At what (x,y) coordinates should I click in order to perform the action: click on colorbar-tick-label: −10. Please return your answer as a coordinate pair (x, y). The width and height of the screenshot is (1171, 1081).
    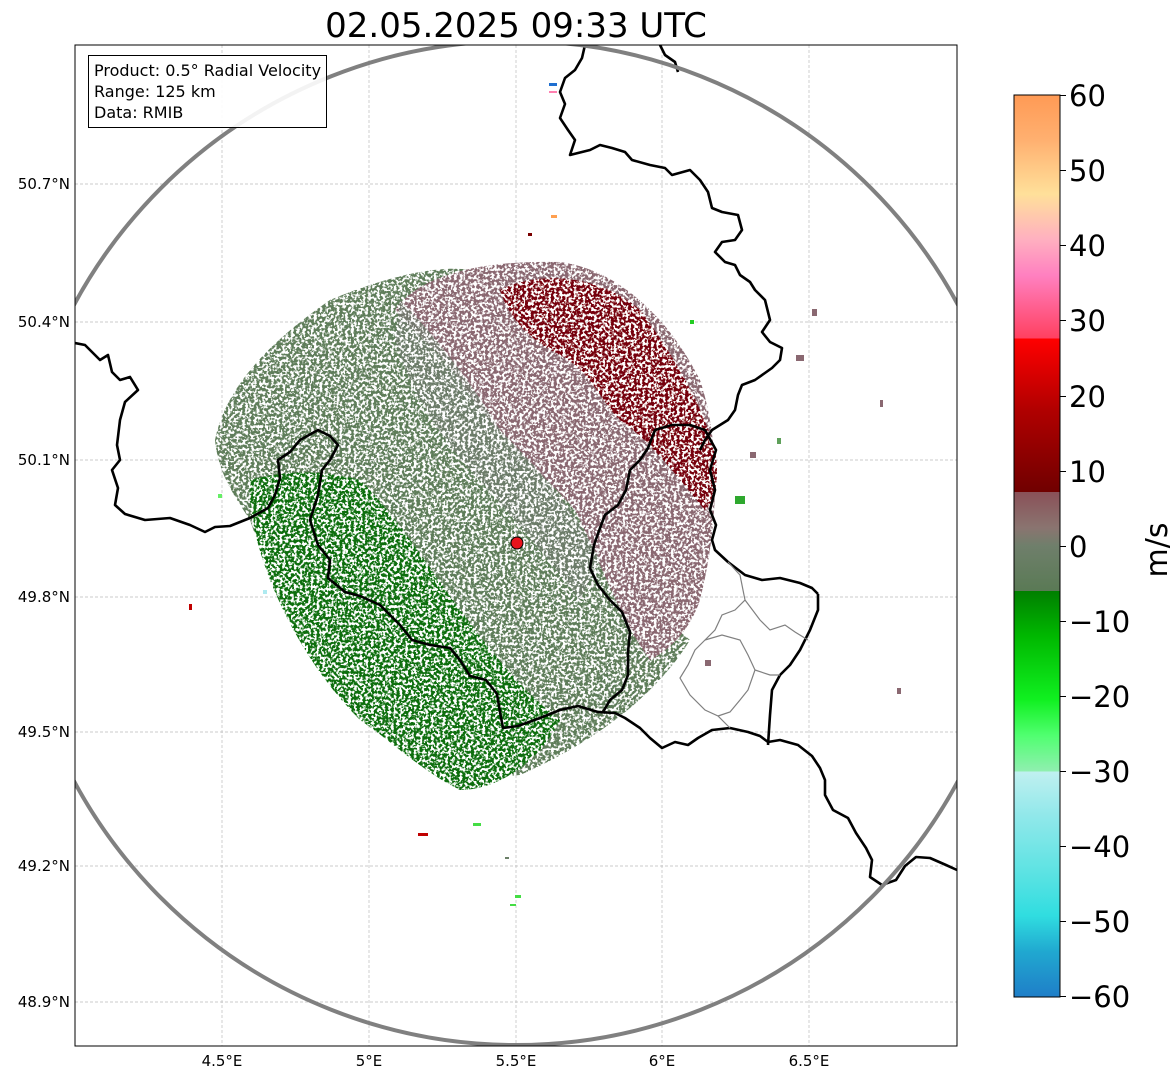
    Looking at the image, I should click on (1100, 622).